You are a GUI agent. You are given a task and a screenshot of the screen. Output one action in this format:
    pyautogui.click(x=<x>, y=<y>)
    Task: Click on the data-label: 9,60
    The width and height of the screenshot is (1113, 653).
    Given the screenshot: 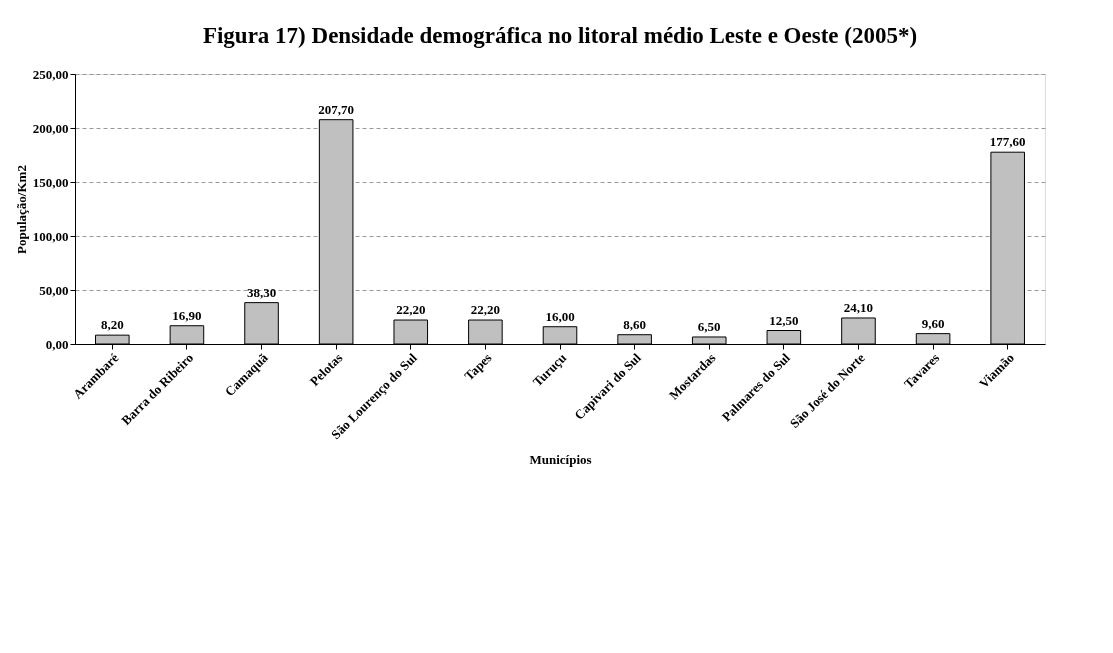 What is the action you would take?
    pyautogui.click(x=933, y=323)
    